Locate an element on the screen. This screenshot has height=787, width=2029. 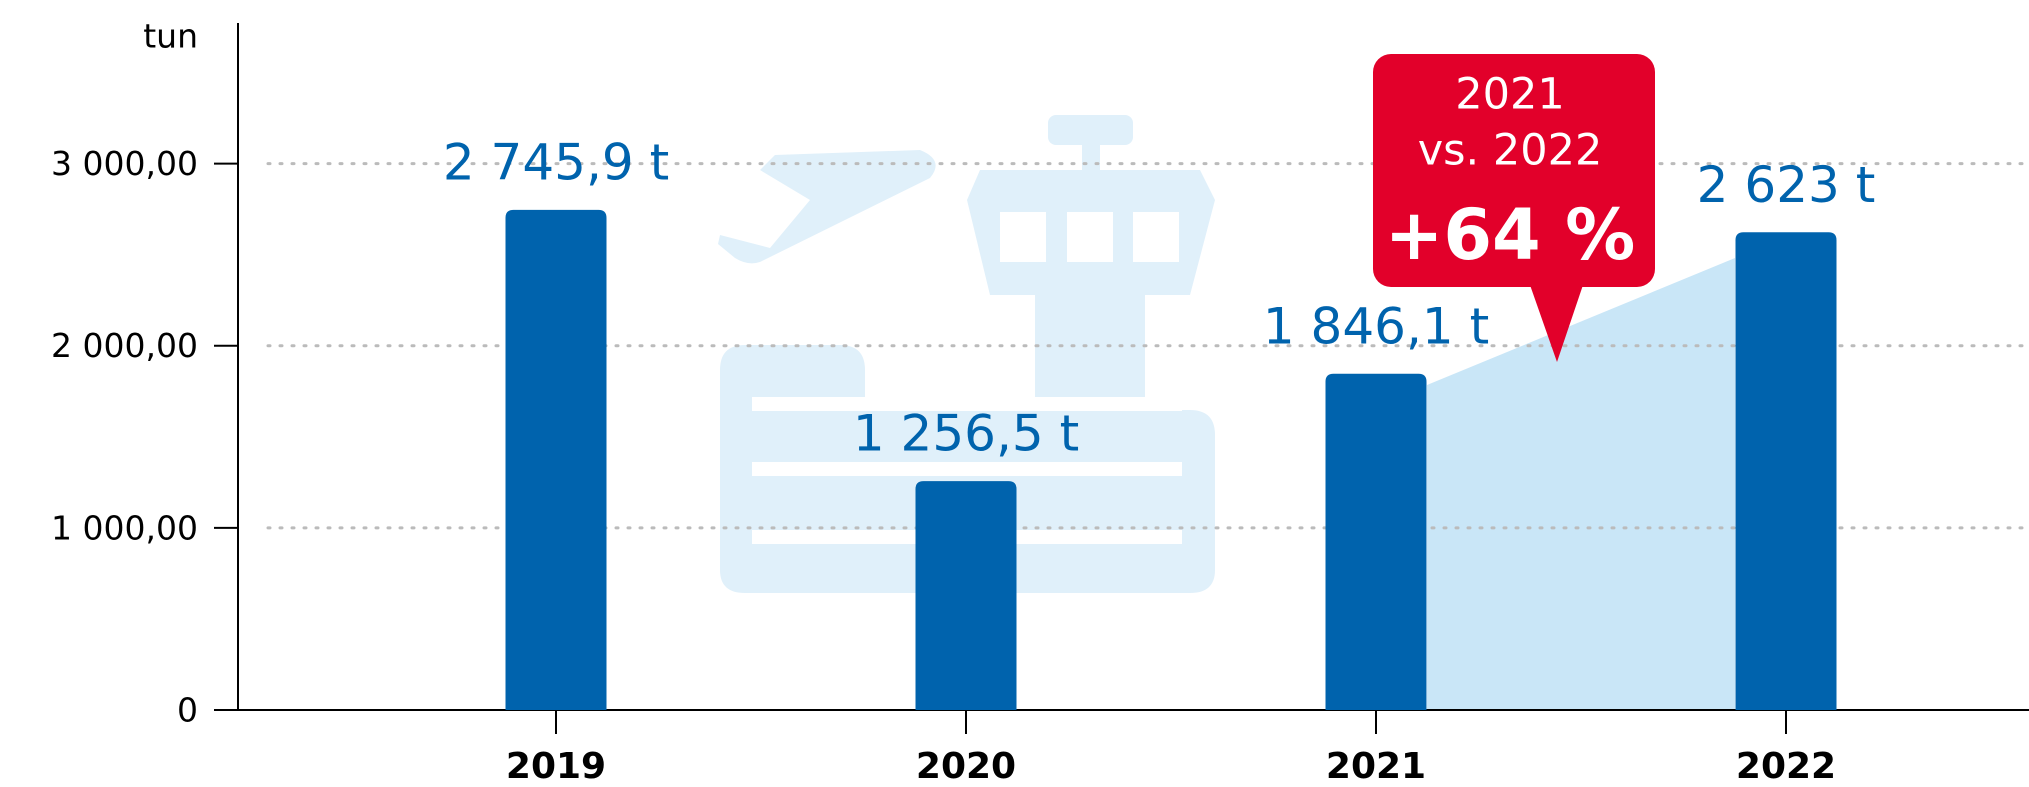
value-label: 1 846,1 t is located at coordinates (1376, 326).